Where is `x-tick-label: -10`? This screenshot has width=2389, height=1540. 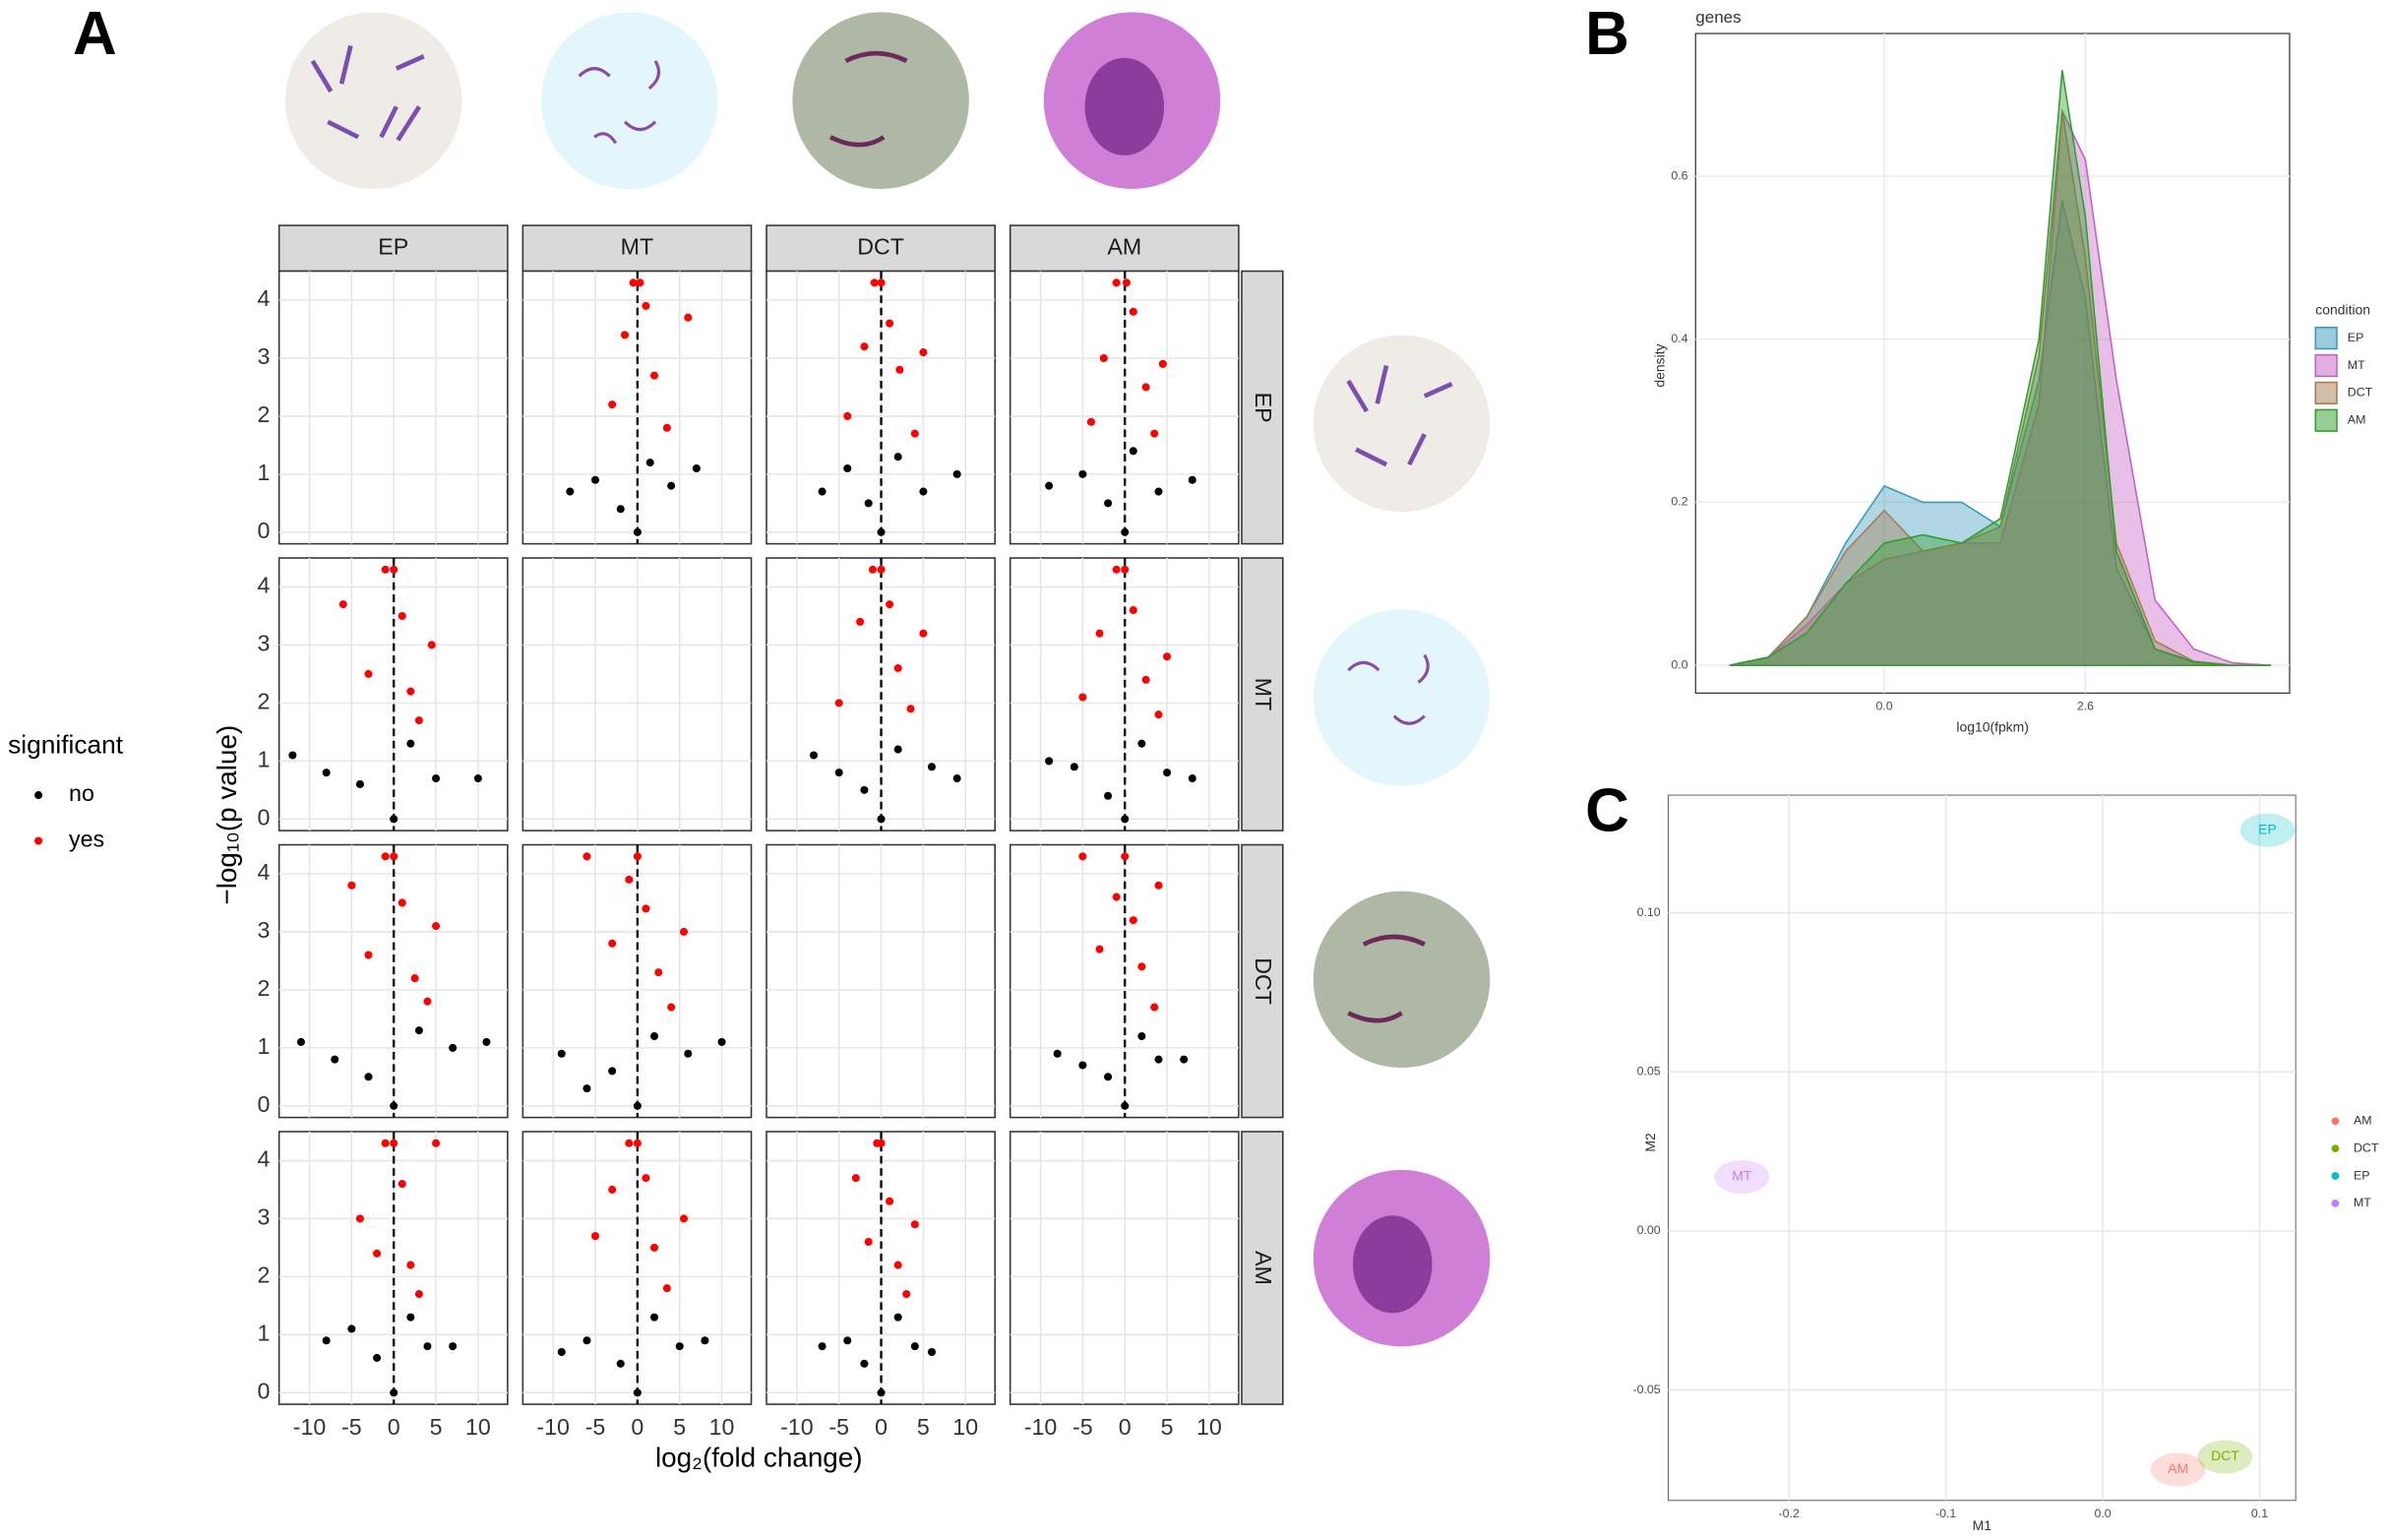
x-tick-label: -10 is located at coordinates (1041, 1427).